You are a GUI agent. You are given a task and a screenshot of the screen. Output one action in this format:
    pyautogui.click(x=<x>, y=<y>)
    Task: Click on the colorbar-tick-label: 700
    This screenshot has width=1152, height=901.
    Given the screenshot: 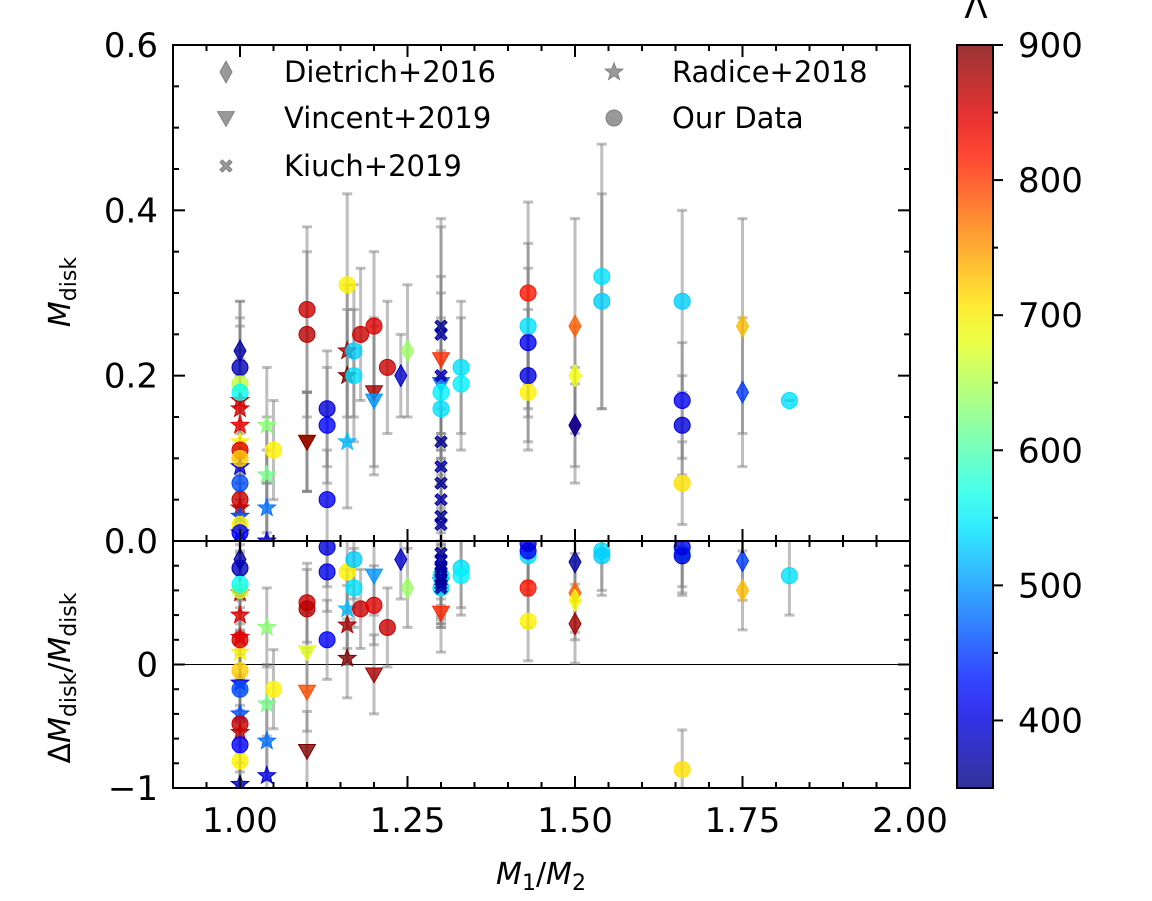 What is the action you would take?
    pyautogui.click(x=1050, y=316)
    